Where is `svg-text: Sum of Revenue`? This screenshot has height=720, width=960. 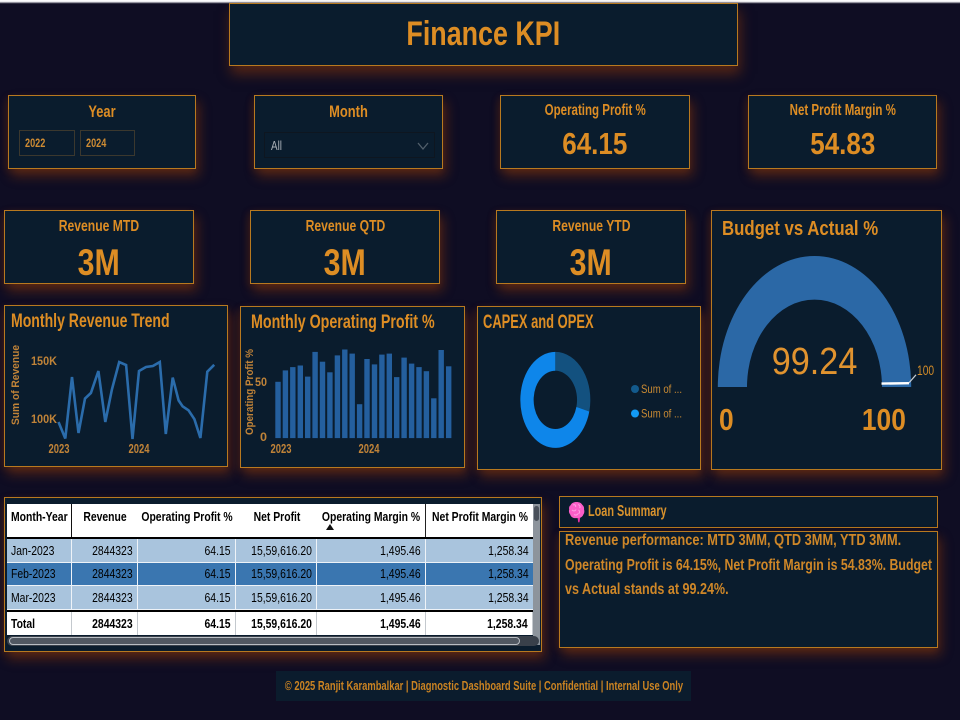
svg-text: Sum of Revenue is located at coordinates (16, 385).